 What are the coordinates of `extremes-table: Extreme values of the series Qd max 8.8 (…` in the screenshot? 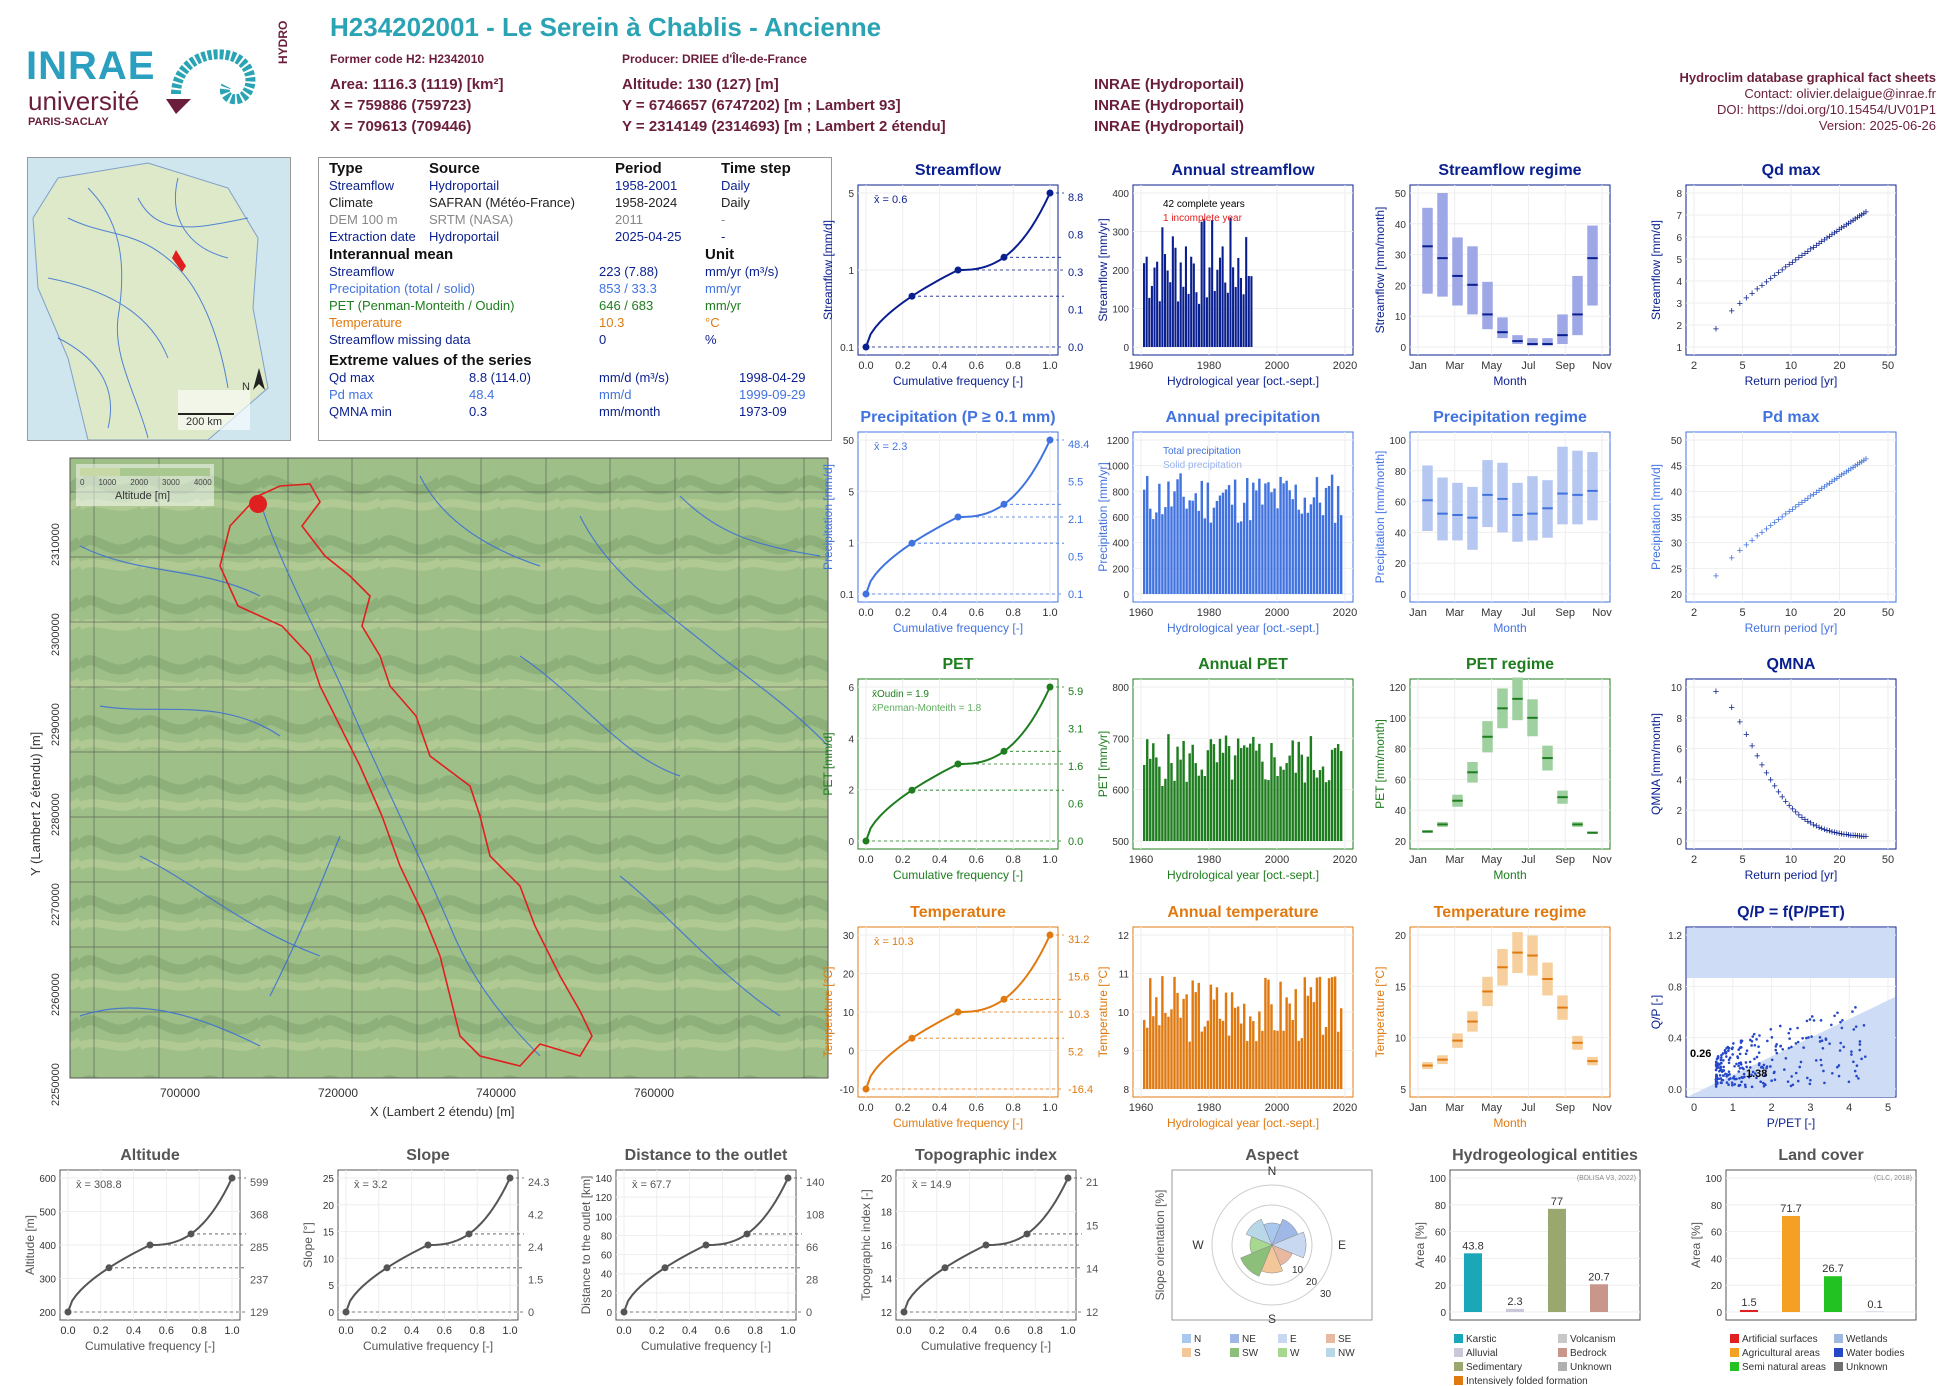 It's located at (567, 386).